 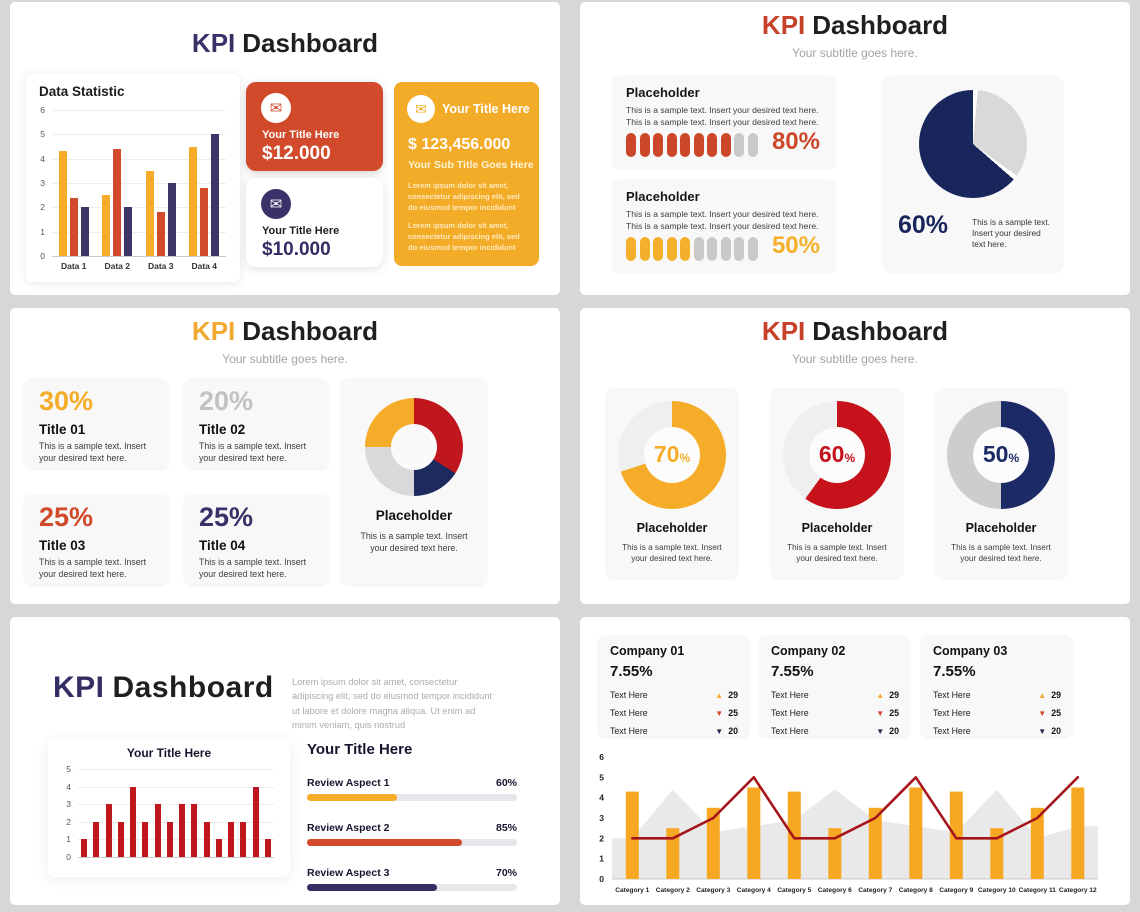 I want to click on company-percentage: 7.55%, so click(x=792, y=671).